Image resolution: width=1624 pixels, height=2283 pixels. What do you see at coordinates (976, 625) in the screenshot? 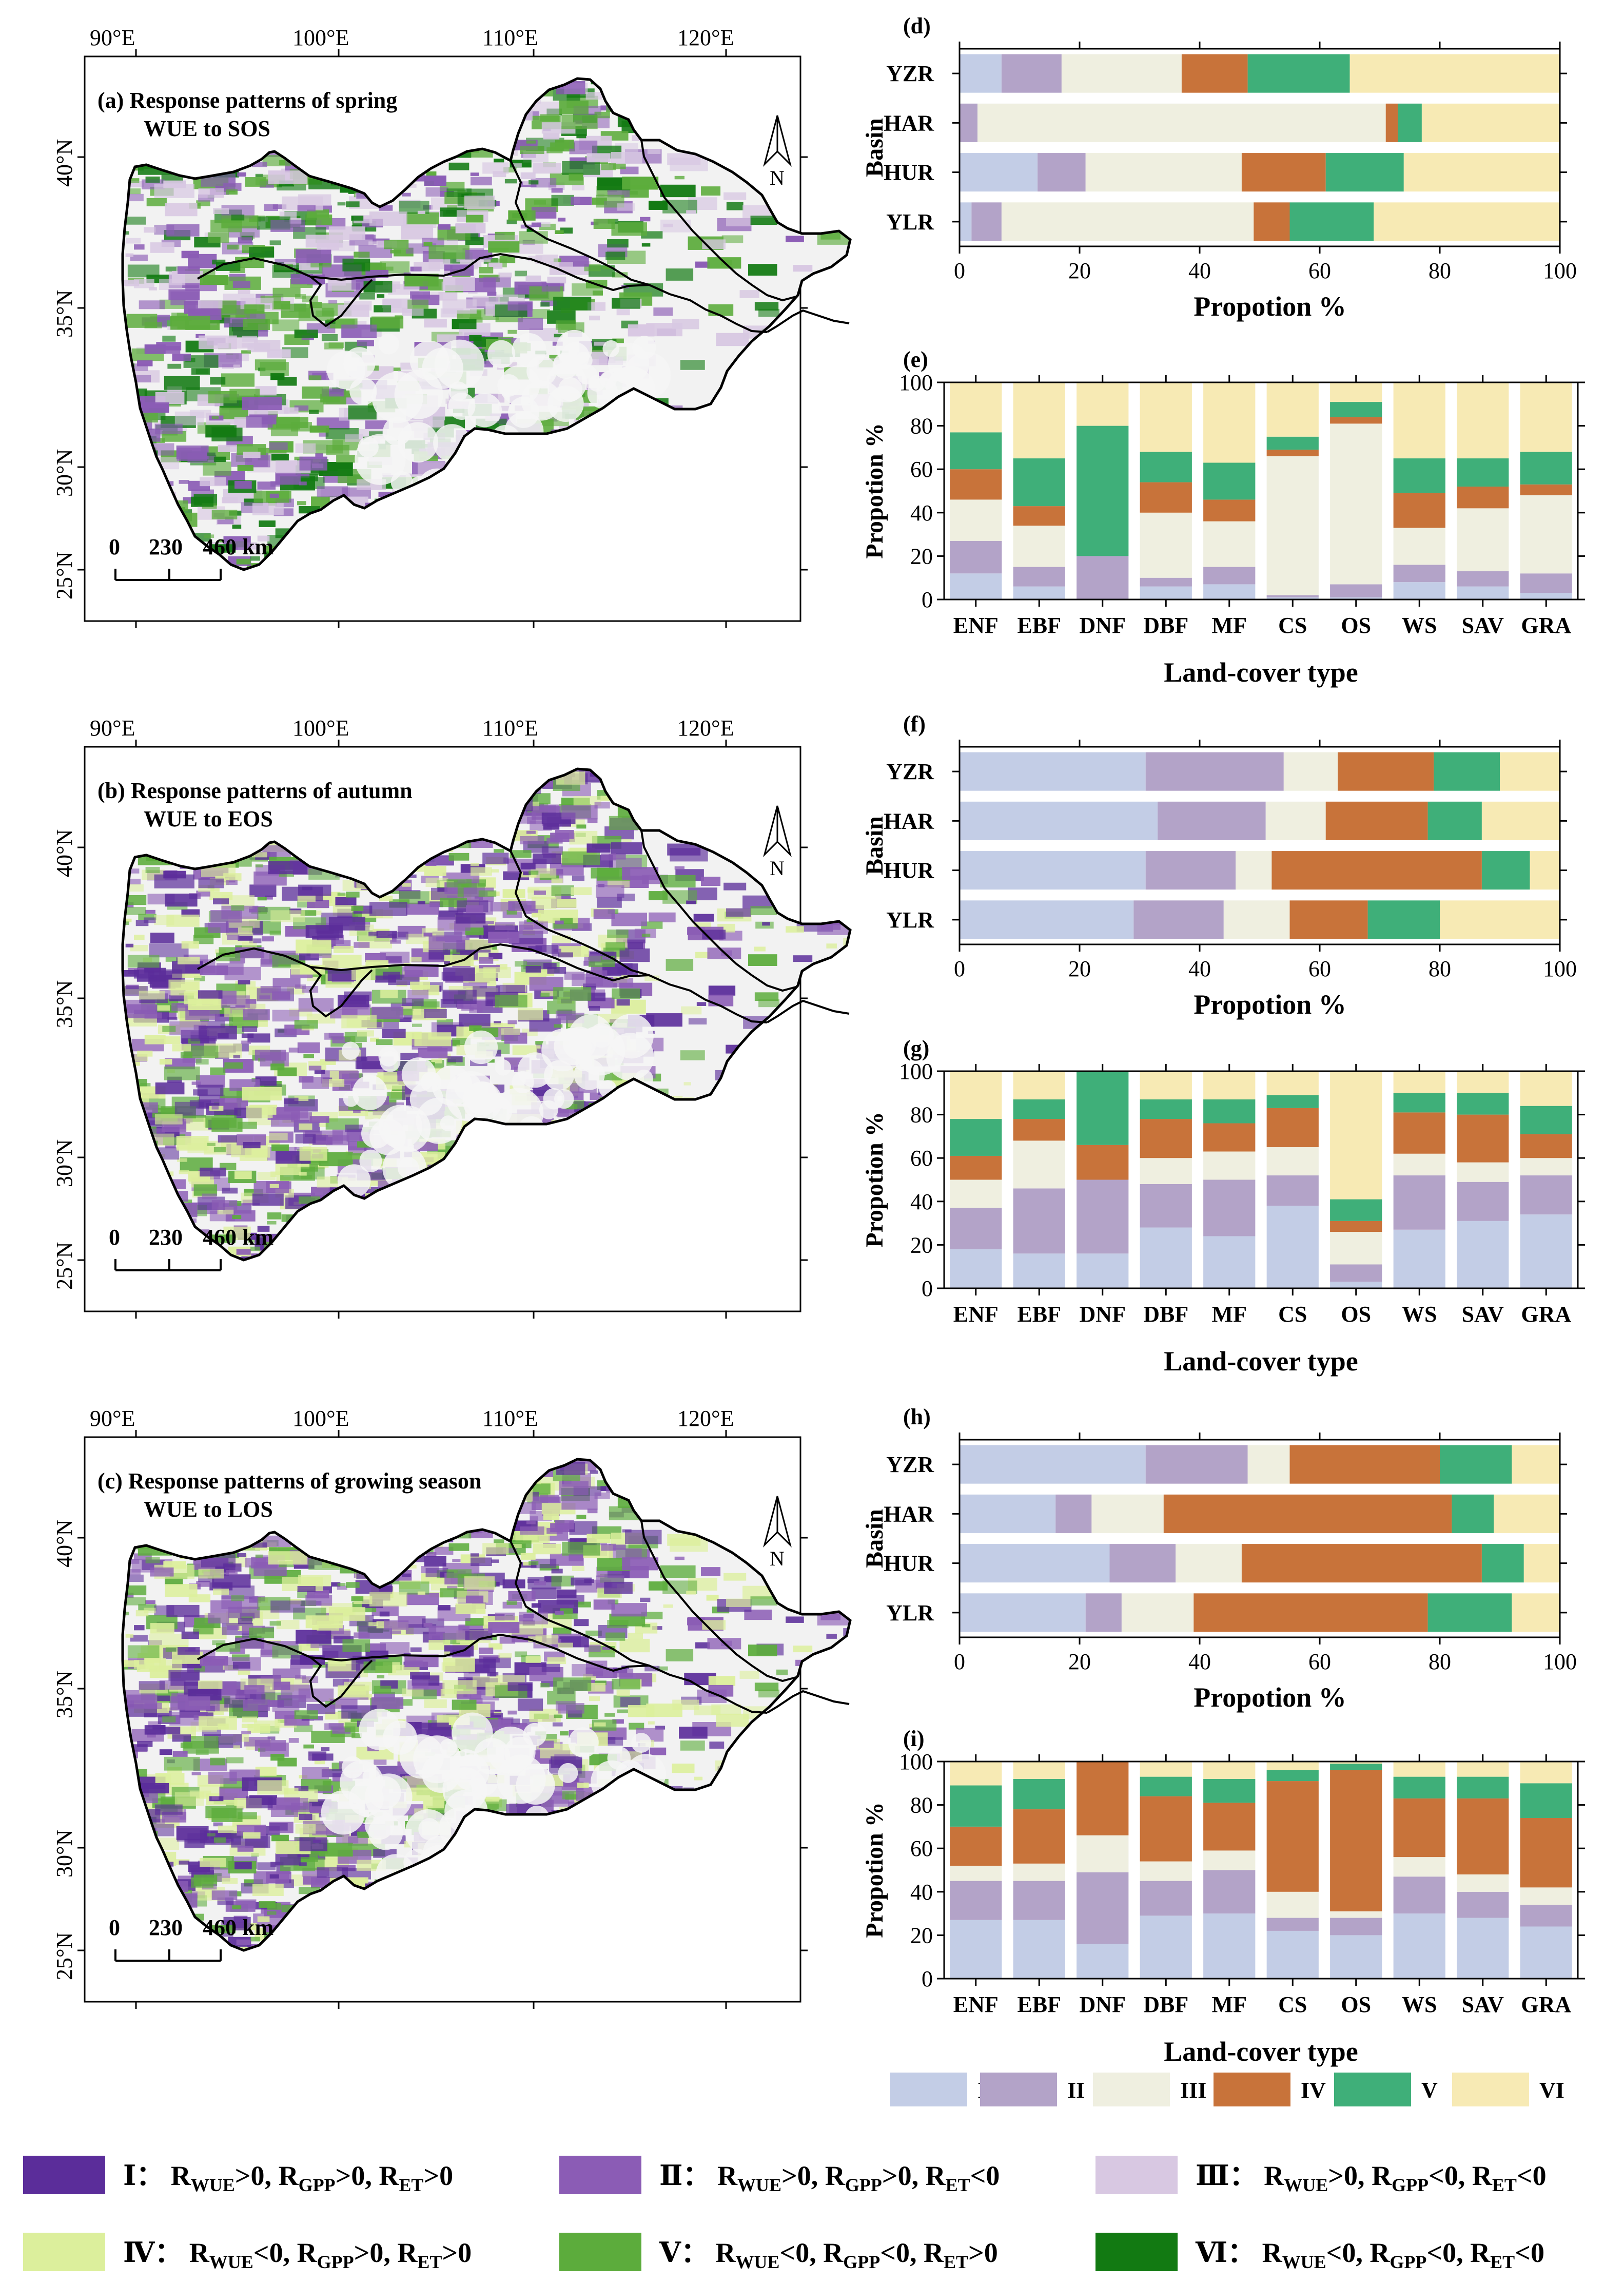
I see `category-label: ENF` at bounding box center [976, 625].